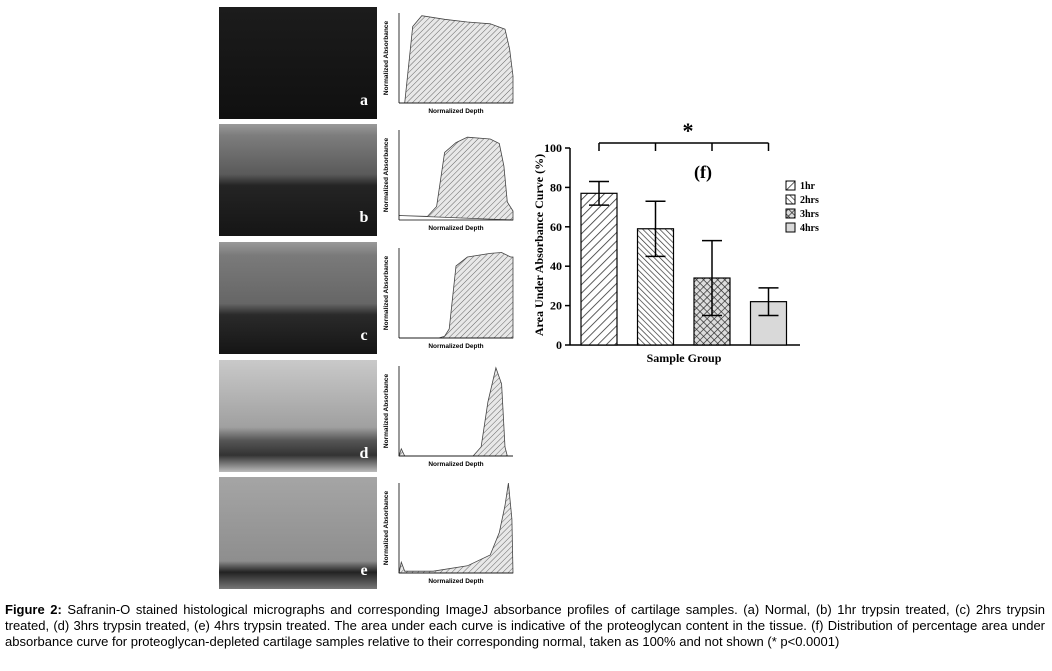 The width and height of the screenshot is (1052, 671). I want to click on chart-title: (f), so click(703, 172).